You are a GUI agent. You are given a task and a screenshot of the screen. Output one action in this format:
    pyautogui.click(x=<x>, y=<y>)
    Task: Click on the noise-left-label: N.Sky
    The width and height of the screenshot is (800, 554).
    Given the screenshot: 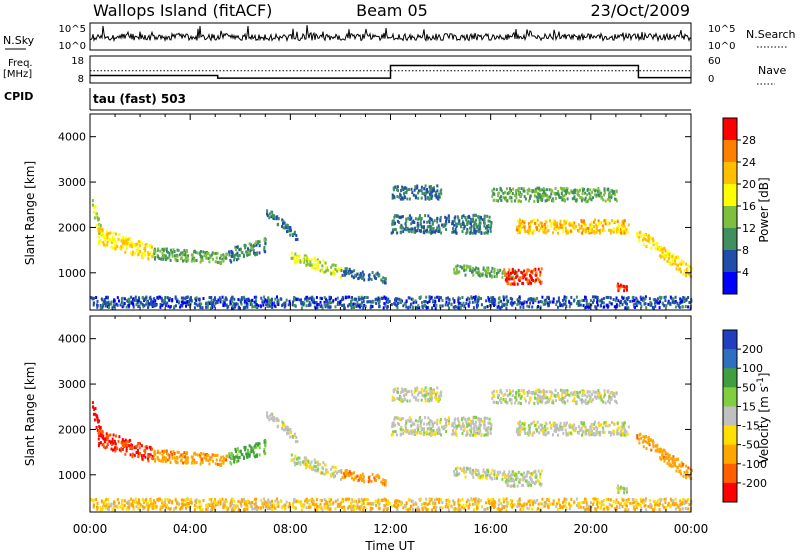 What is the action you would take?
    pyautogui.click(x=19, y=40)
    